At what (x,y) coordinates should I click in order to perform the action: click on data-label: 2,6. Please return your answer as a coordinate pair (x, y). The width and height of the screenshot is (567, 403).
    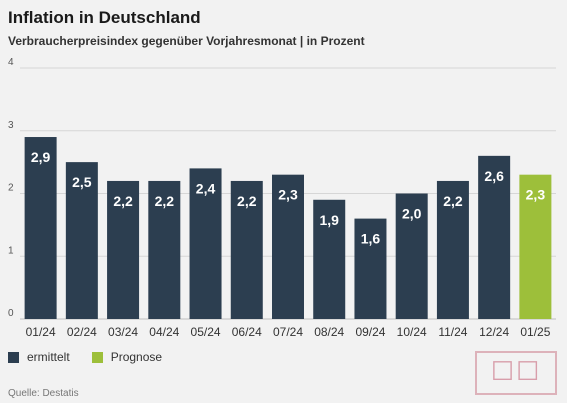
    Looking at the image, I should click on (494, 176).